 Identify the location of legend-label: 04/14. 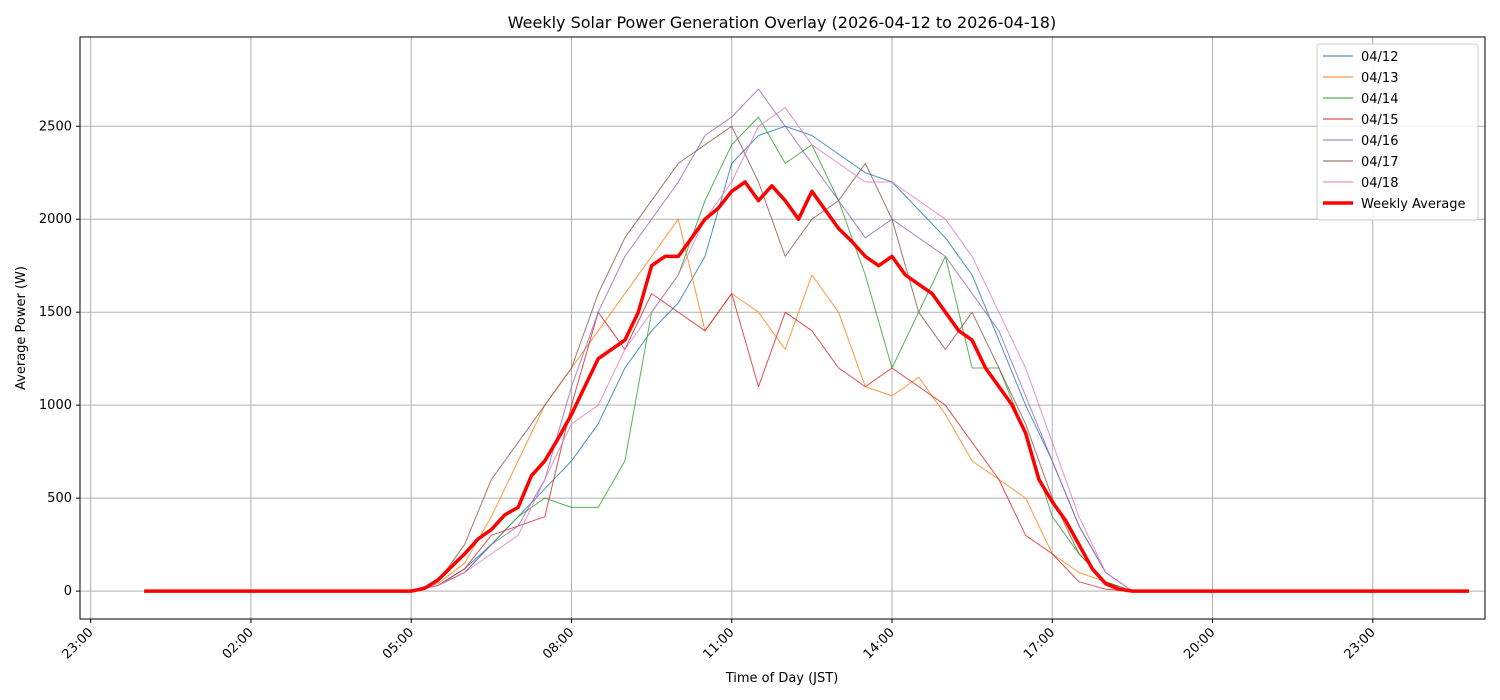
(1379, 99).